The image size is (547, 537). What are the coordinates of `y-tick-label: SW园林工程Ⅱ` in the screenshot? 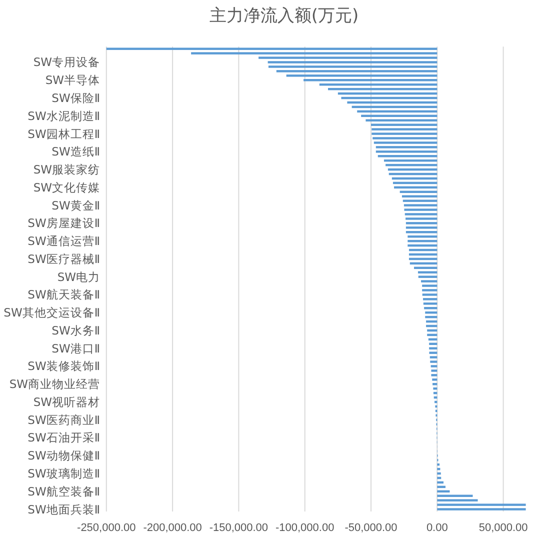 It's located at (64, 133).